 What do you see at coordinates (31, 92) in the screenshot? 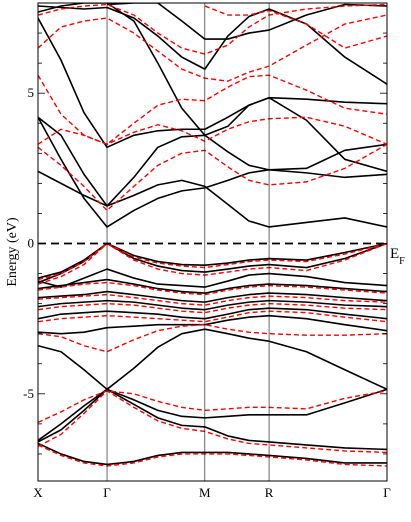
I see `y-tick-label: 5` at bounding box center [31, 92].